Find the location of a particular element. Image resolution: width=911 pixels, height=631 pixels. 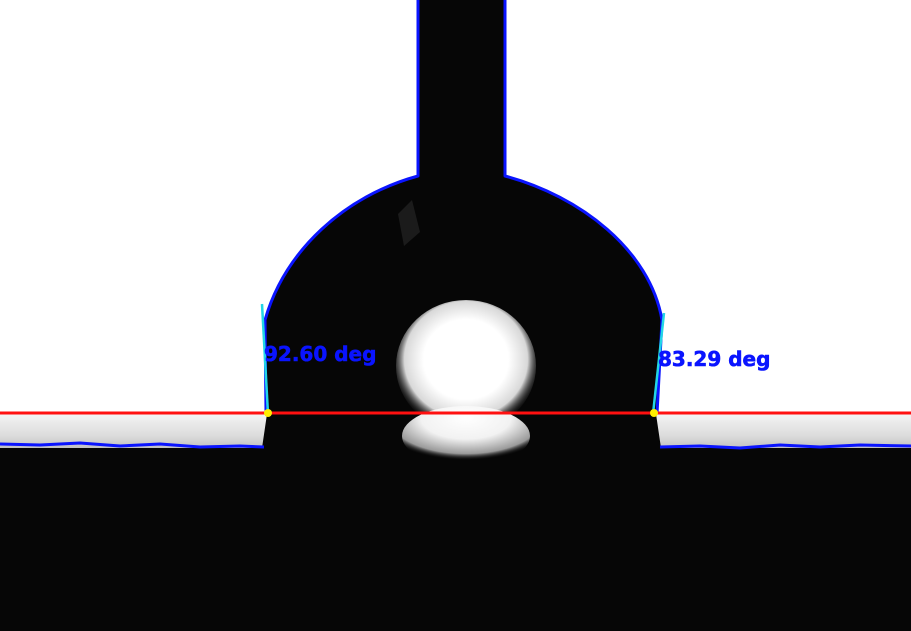

reflection-smudge is located at coordinates (409, 223).